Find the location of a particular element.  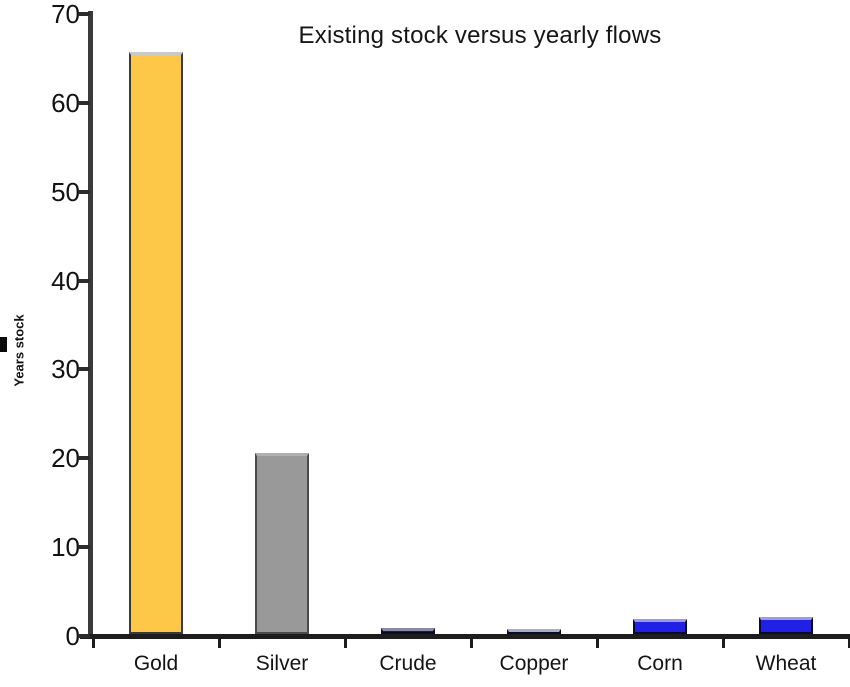

y-tick-label: 0 is located at coordinates (72, 636).